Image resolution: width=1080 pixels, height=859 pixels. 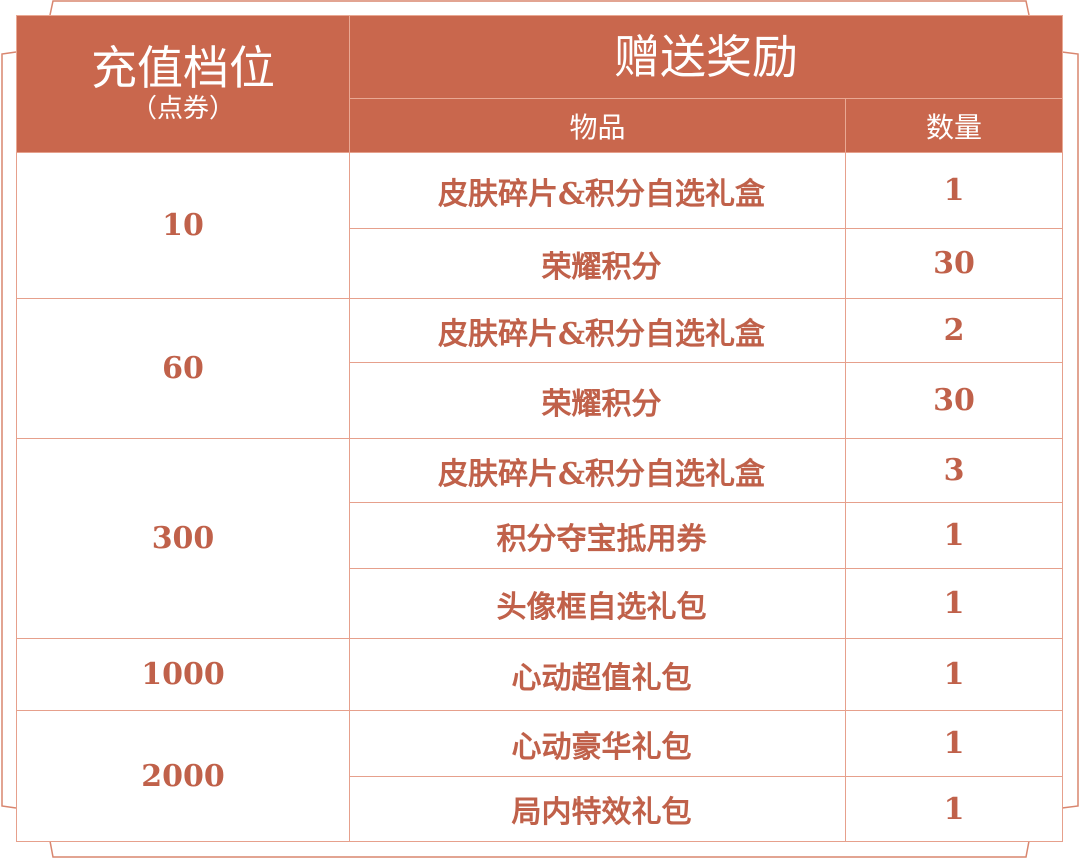 I want to click on qty-column-header: 数量, so click(x=954, y=125).